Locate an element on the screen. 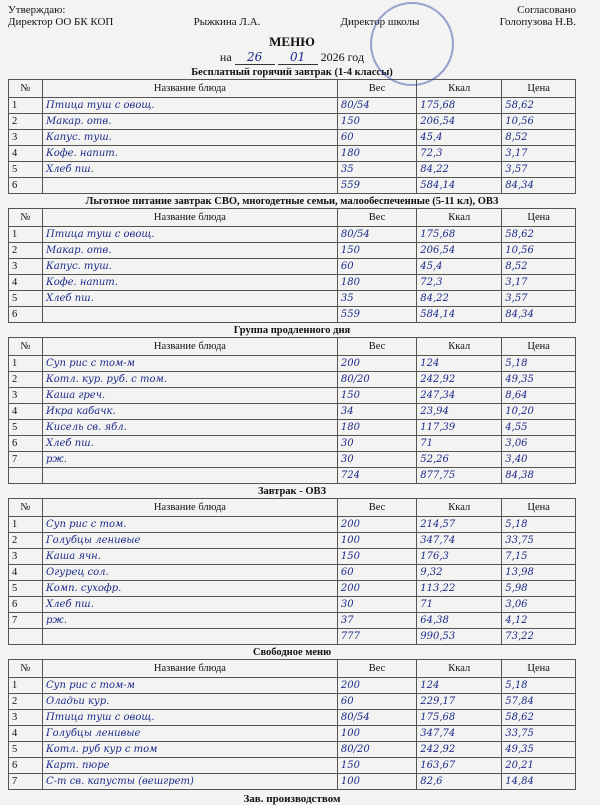  cell: 229,17 is located at coordinates (459, 701).